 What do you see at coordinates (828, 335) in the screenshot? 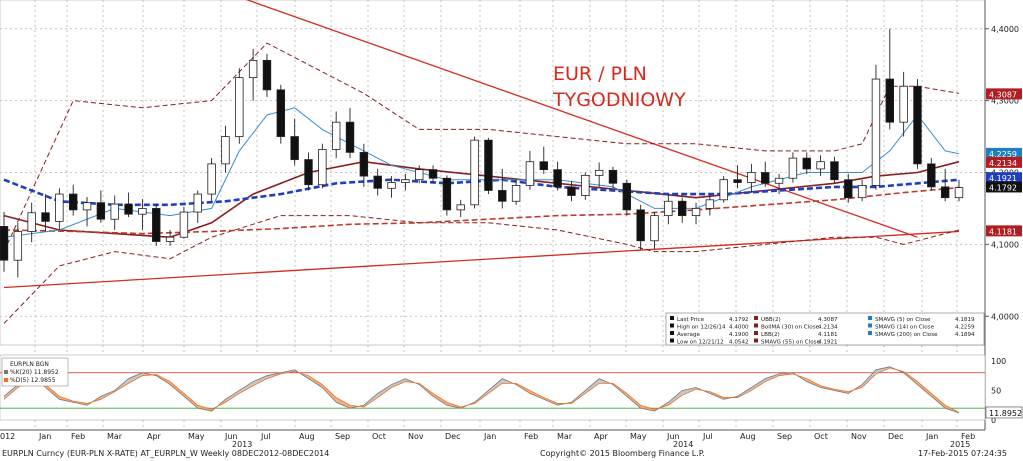
I see `legend-value: 4.1181` at bounding box center [828, 335].